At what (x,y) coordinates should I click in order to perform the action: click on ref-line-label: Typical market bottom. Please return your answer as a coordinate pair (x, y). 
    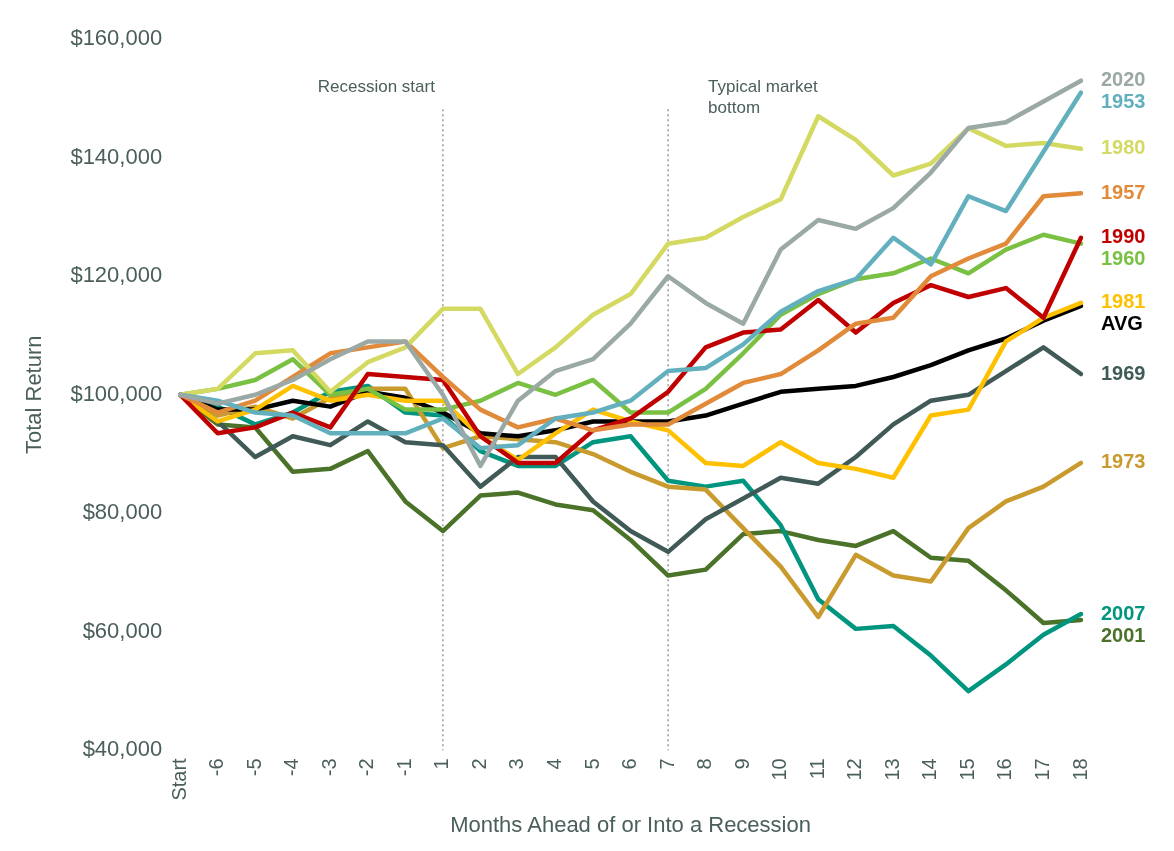
    Looking at the image, I should click on (763, 97).